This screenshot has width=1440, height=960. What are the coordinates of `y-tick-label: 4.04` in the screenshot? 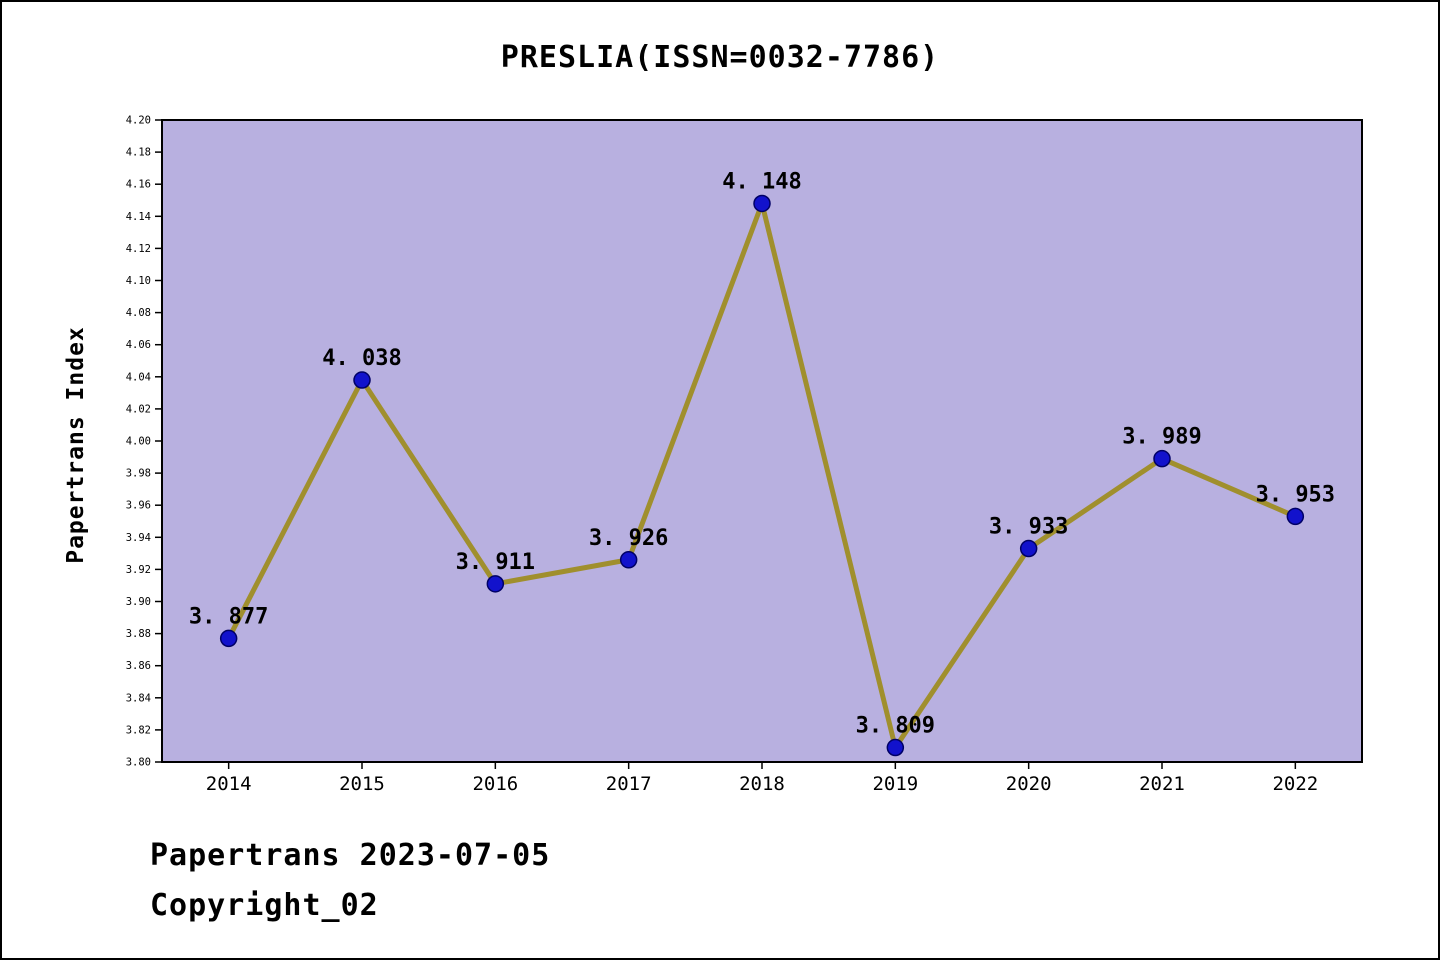 It's located at (138, 377).